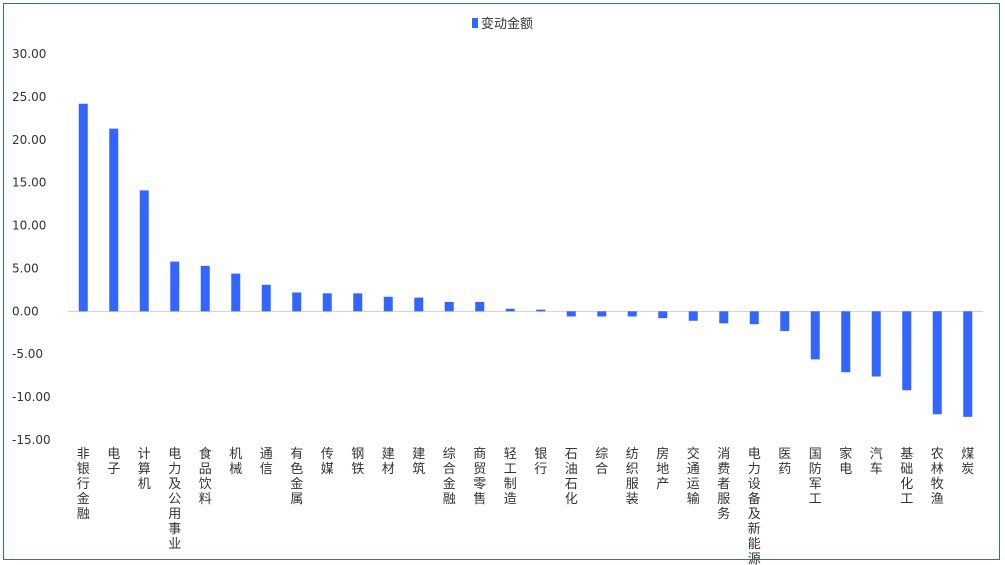 Image resolution: width=1005 pixels, height=565 pixels. I want to click on y-tick-label: 0.00, so click(25, 311).